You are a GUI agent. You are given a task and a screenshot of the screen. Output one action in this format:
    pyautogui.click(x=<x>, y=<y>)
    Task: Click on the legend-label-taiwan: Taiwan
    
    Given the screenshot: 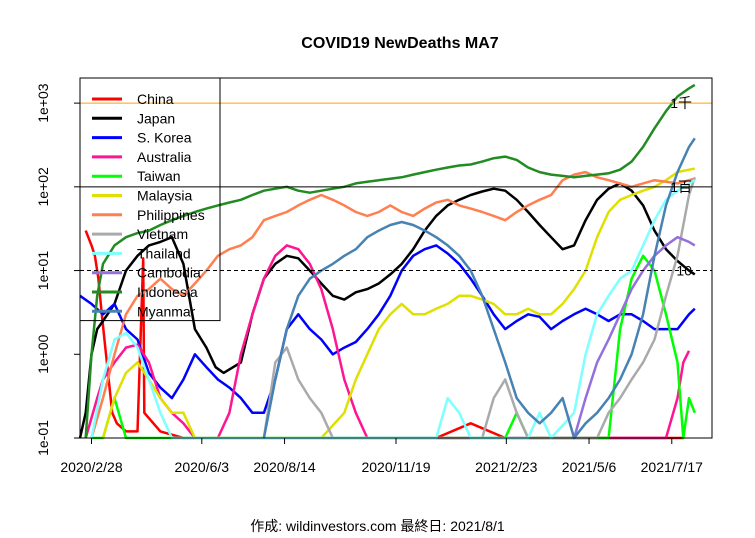 What is the action you would take?
    pyautogui.click(x=159, y=176)
    